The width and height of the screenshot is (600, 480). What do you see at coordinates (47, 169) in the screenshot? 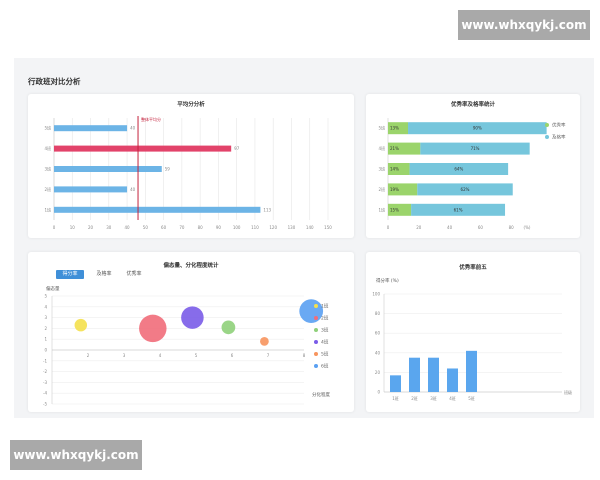
I see `avg-category-label: 3班` at bounding box center [47, 169].